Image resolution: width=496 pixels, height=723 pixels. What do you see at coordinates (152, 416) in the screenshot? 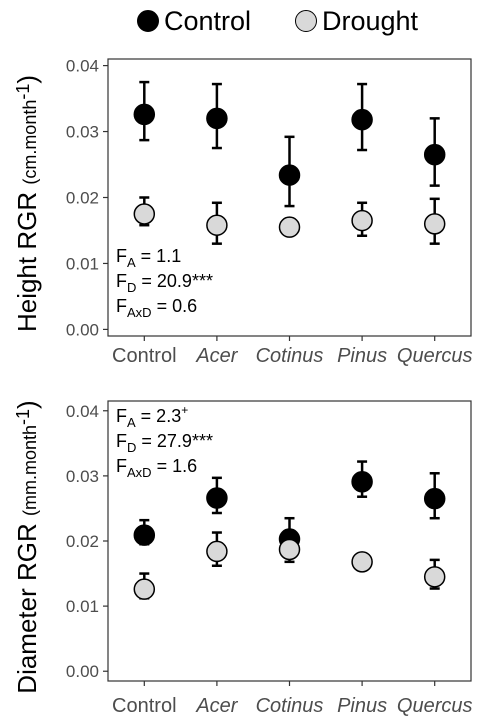
I see `f-stat-annotation: FA = 2.3+` at bounding box center [152, 416].